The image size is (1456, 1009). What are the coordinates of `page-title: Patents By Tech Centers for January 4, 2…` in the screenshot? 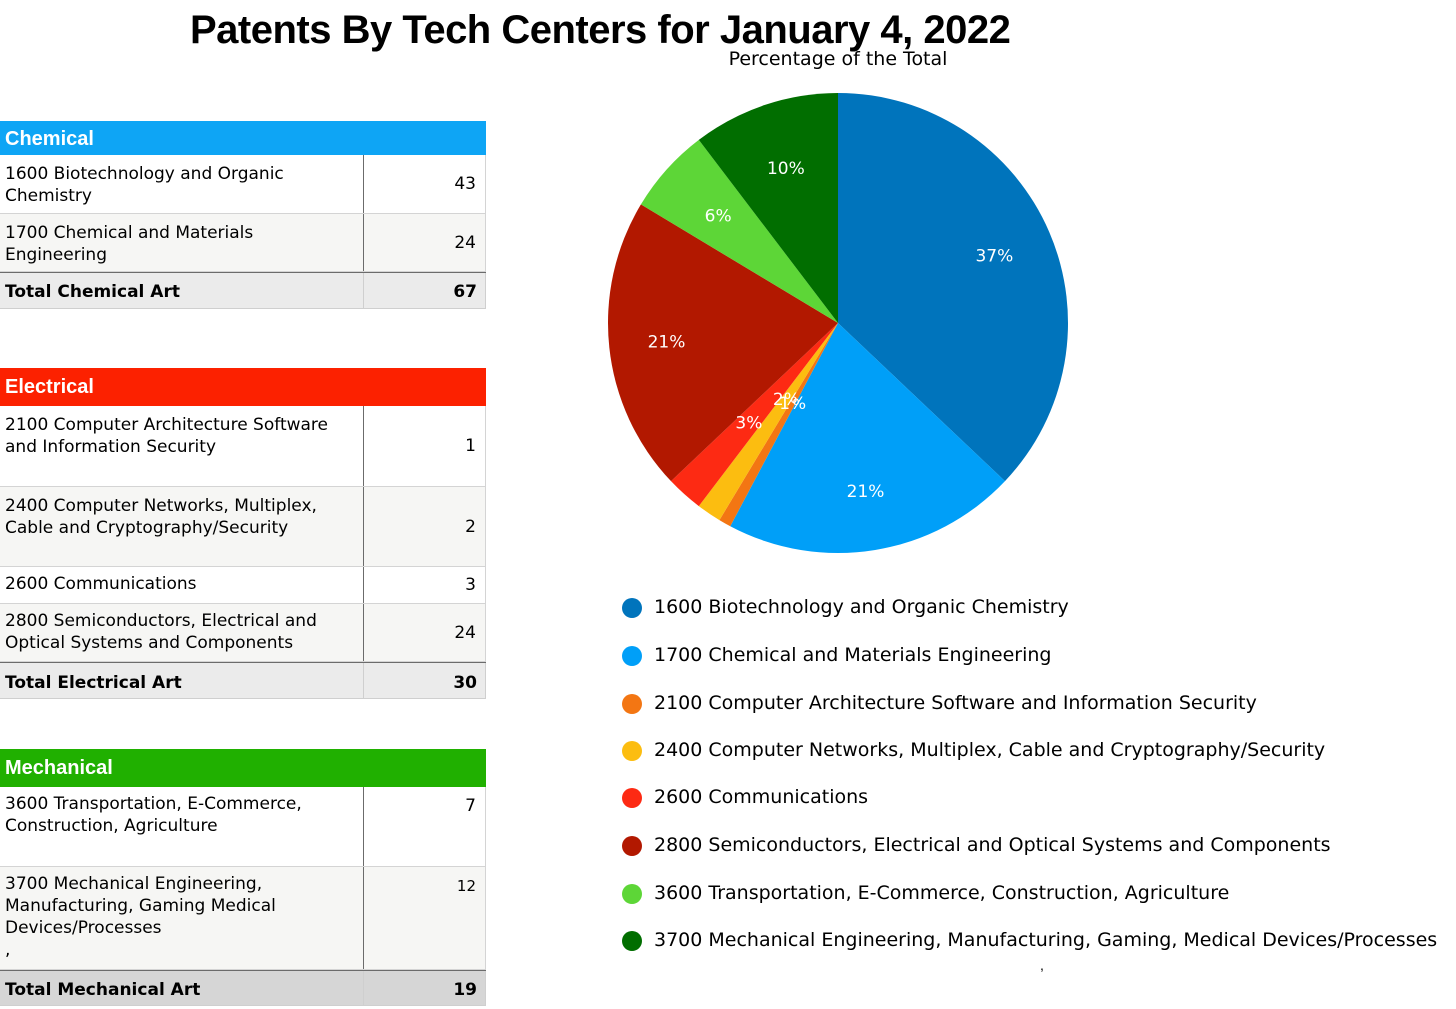 It's located at (600, 30).